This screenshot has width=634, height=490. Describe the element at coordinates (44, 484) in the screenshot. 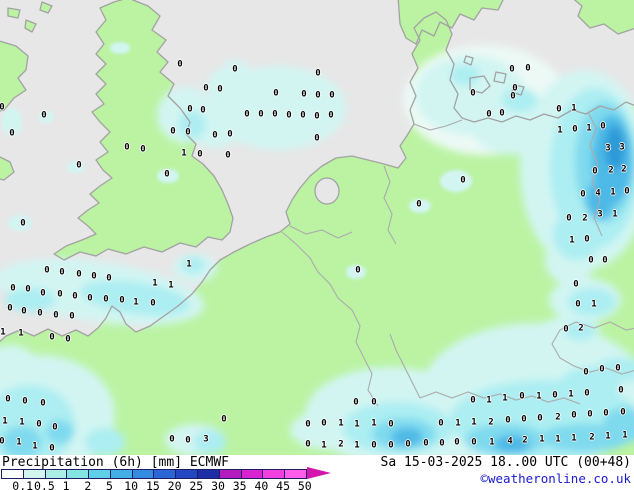

I see `scale-tick-label: 0.5` at that location.